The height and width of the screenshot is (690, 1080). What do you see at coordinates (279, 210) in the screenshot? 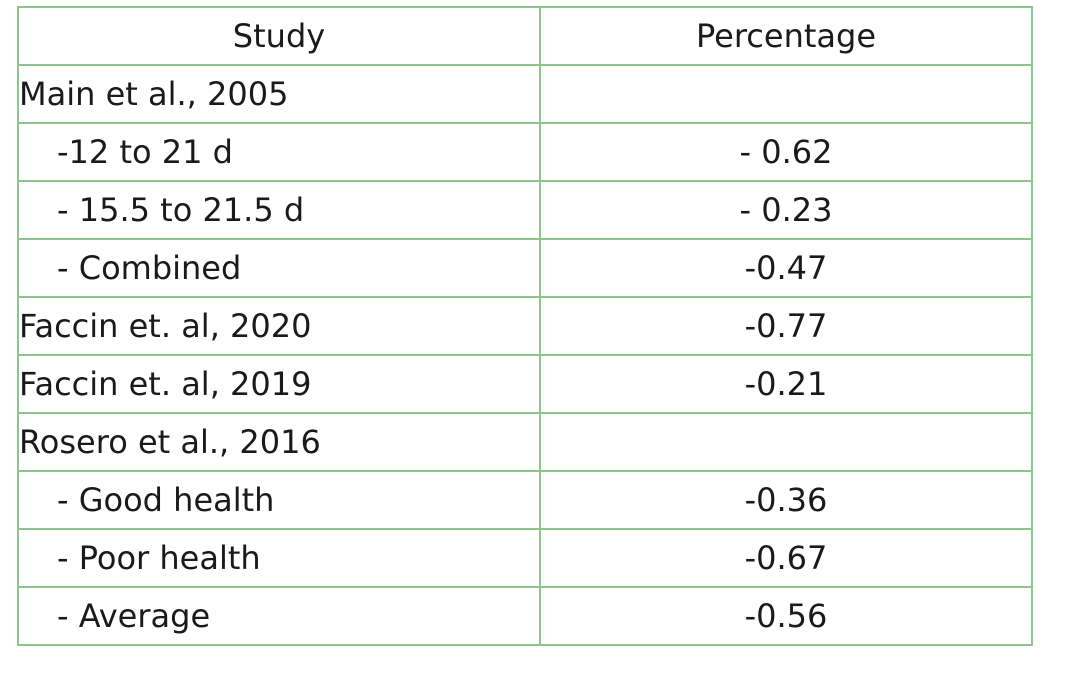
I see `study-cell: - 15.5 to 21.5 d` at bounding box center [279, 210].